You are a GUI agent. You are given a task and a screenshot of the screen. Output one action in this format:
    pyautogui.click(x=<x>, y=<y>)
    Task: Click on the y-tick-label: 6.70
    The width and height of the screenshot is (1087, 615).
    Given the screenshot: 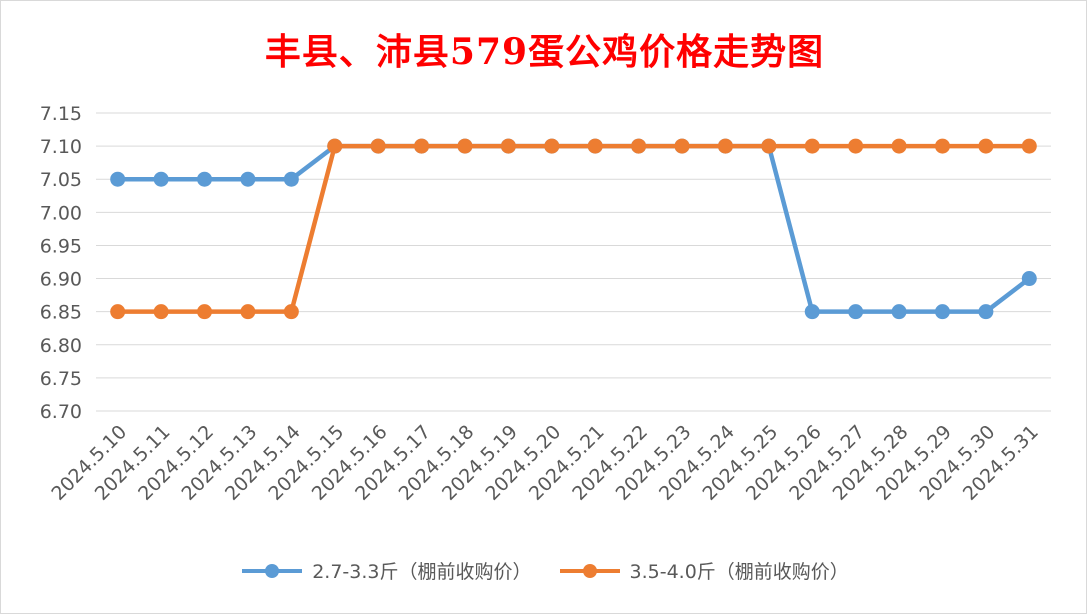 What is the action you would take?
    pyautogui.click(x=61, y=412)
    